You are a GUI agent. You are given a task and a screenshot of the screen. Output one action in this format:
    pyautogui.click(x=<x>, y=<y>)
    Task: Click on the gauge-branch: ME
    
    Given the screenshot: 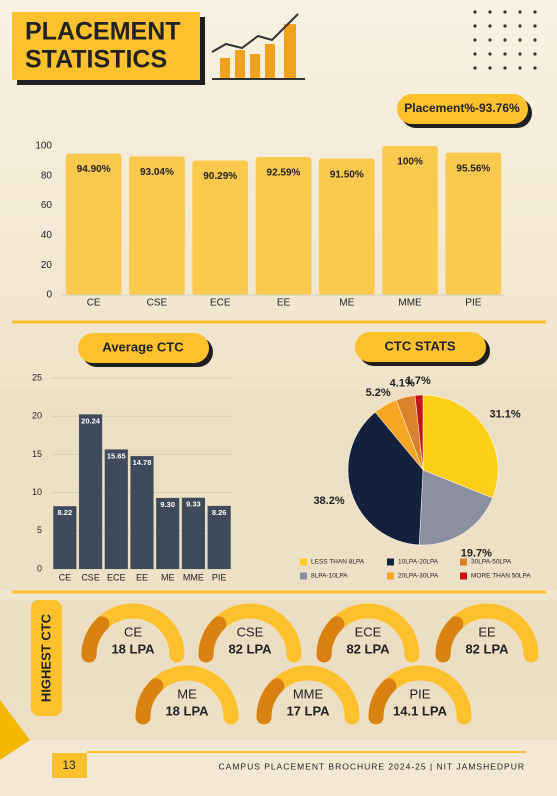 What is the action you would take?
    pyautogui.click(x=187, y=693)
    